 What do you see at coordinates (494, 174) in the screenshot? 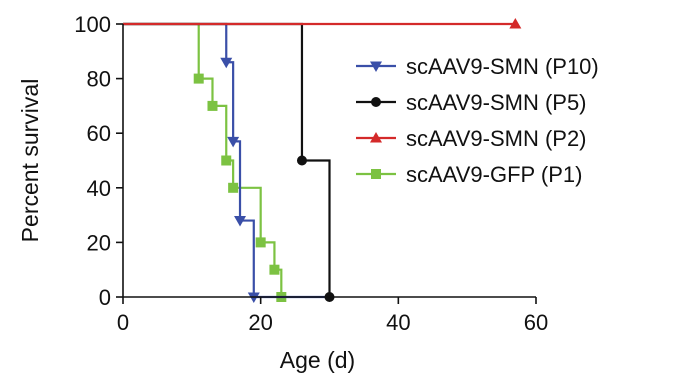
I see `legend-label: scAAV9-GFP (P1)` at bounding box center [494, 174].